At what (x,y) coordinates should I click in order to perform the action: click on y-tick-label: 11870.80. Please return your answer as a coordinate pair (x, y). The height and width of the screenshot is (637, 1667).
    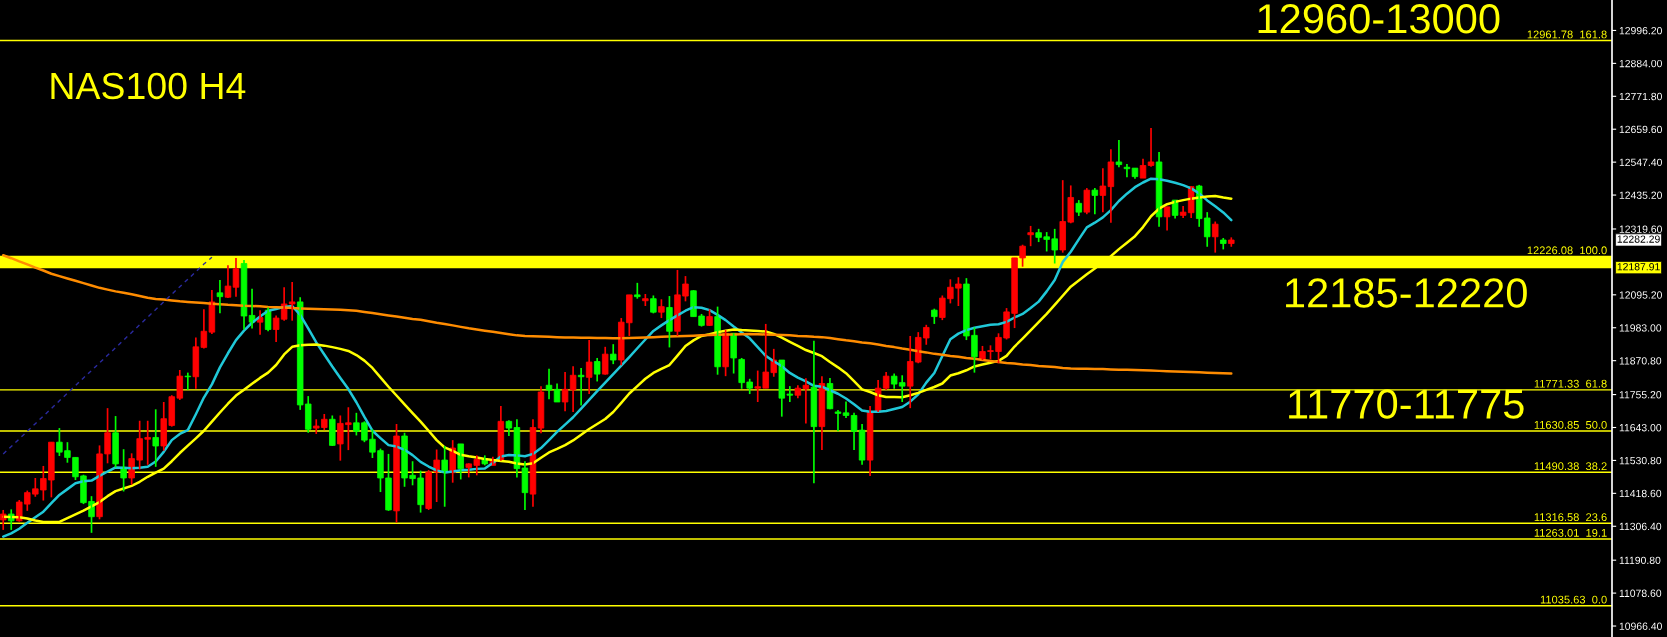
    Looking at the image, I should click on (1640, 361).